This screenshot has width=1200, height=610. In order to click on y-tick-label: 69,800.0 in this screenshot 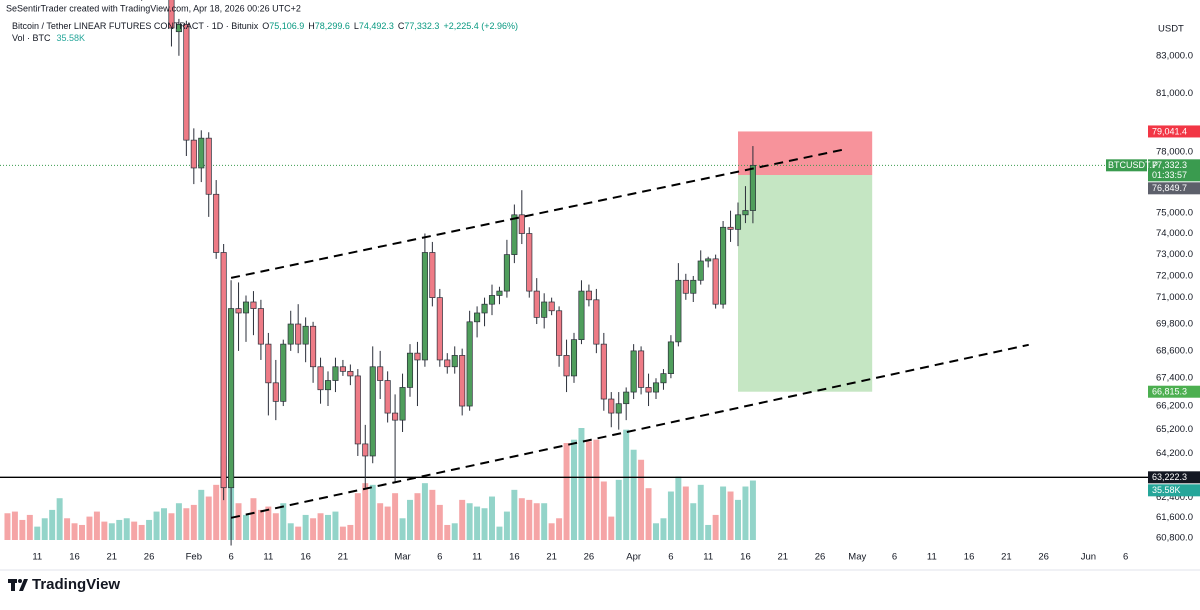, I will do `click(1174, 324)`.